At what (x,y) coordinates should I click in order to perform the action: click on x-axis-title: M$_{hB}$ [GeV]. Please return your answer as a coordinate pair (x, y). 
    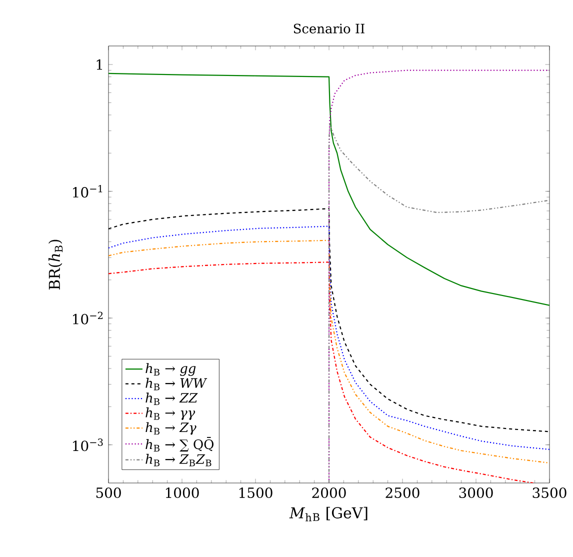
    Looking at the image, I should click on (328, 514).